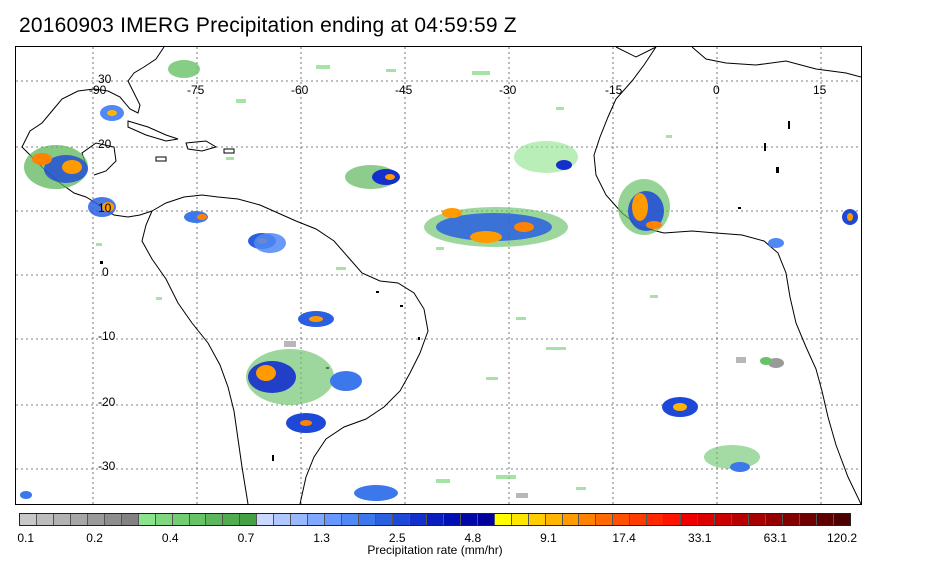  What do you see at coordinates (94, 538) in the screenshot?
I see `colorbar-tick-label: 0.2` at bounding box center [94, 538].